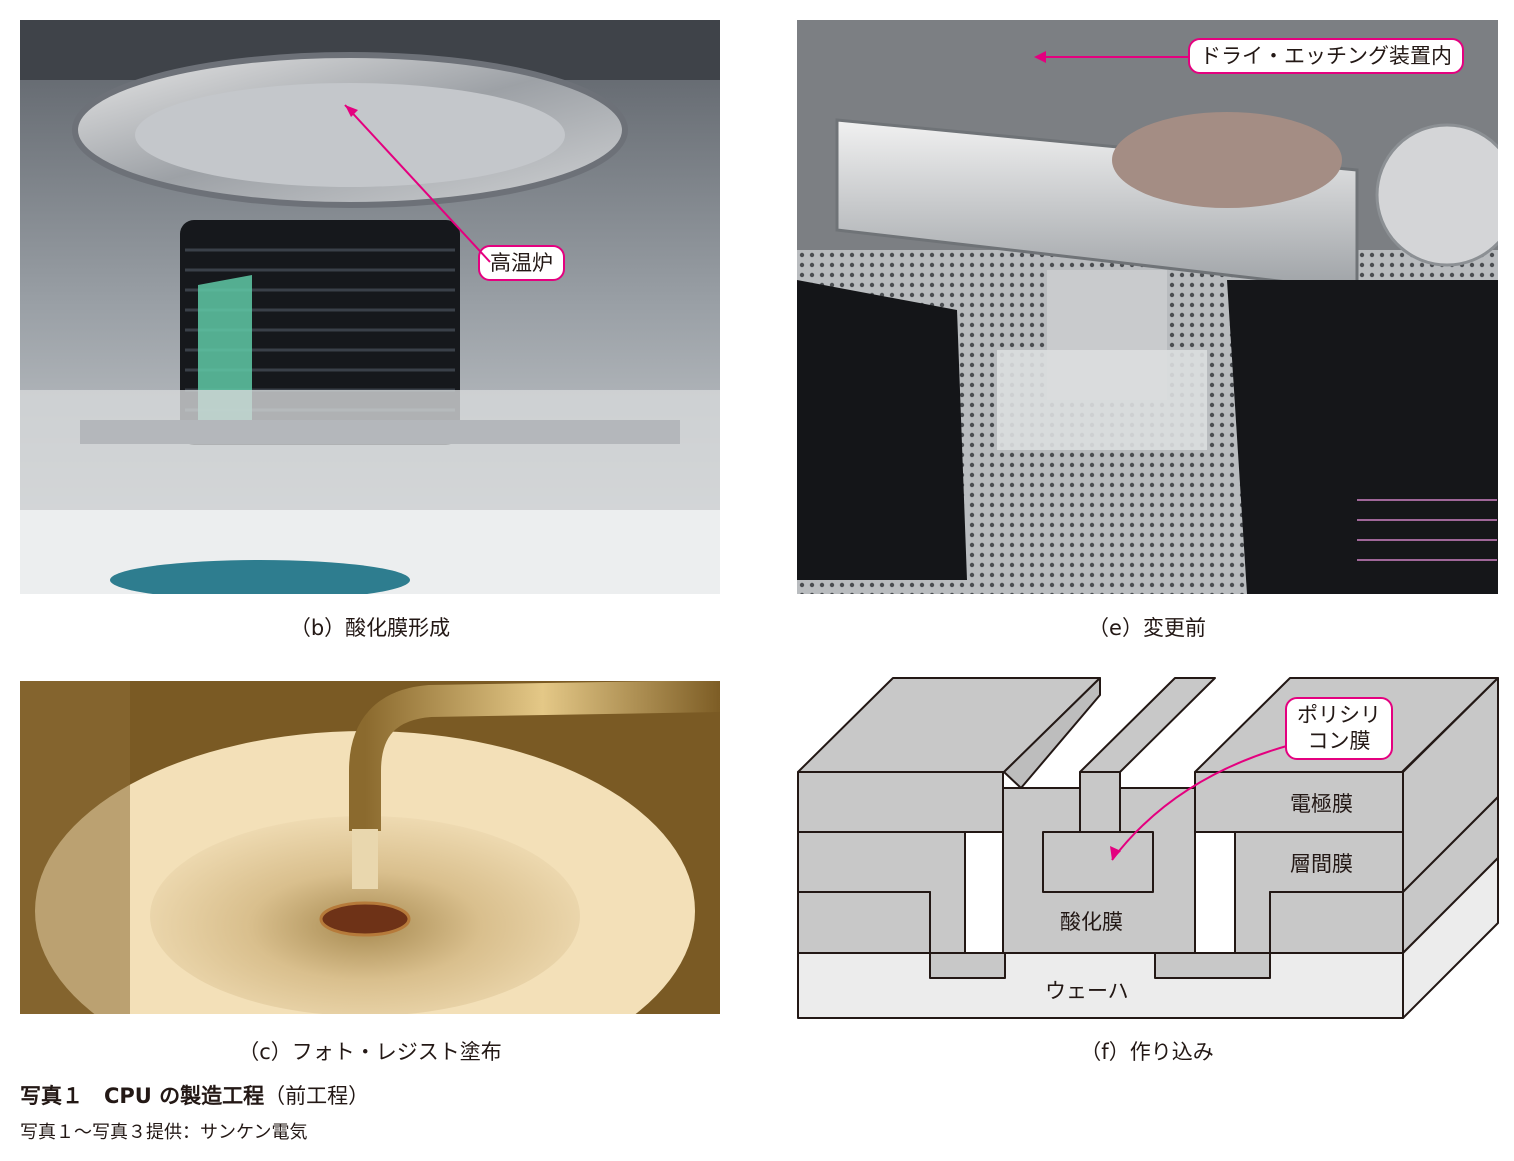 The height and width of the screenshot is (1161, 1514). Describe the element at coordinates (1098, 862) in the screenshot. I see `oxide-block` at that location.